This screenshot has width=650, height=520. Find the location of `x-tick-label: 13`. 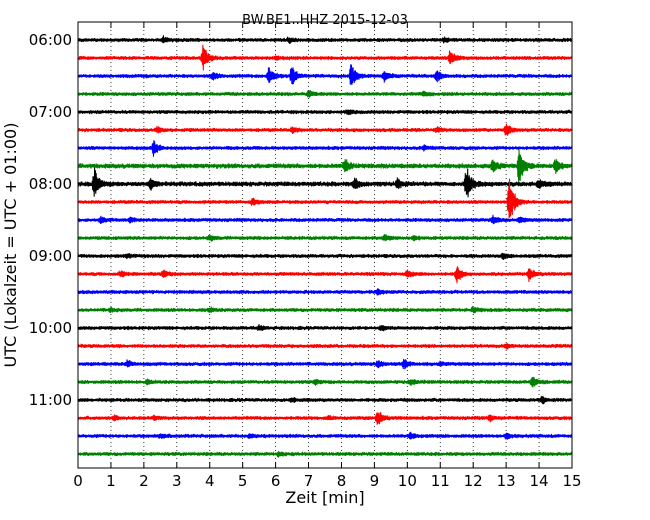

x-tick-label: 13 is located at coordinates (506, 481).